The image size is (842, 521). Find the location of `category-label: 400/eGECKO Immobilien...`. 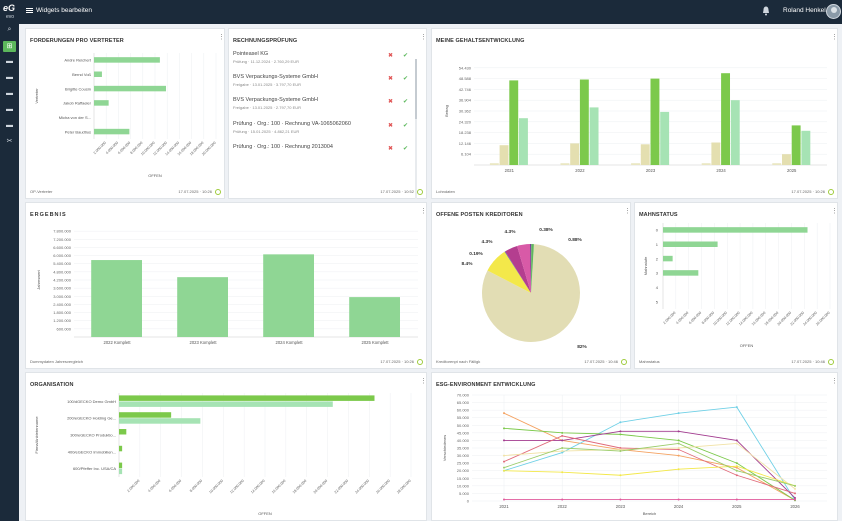

category-label: 400/eGECKO Immobilien... is located at coordinates (92, 451).